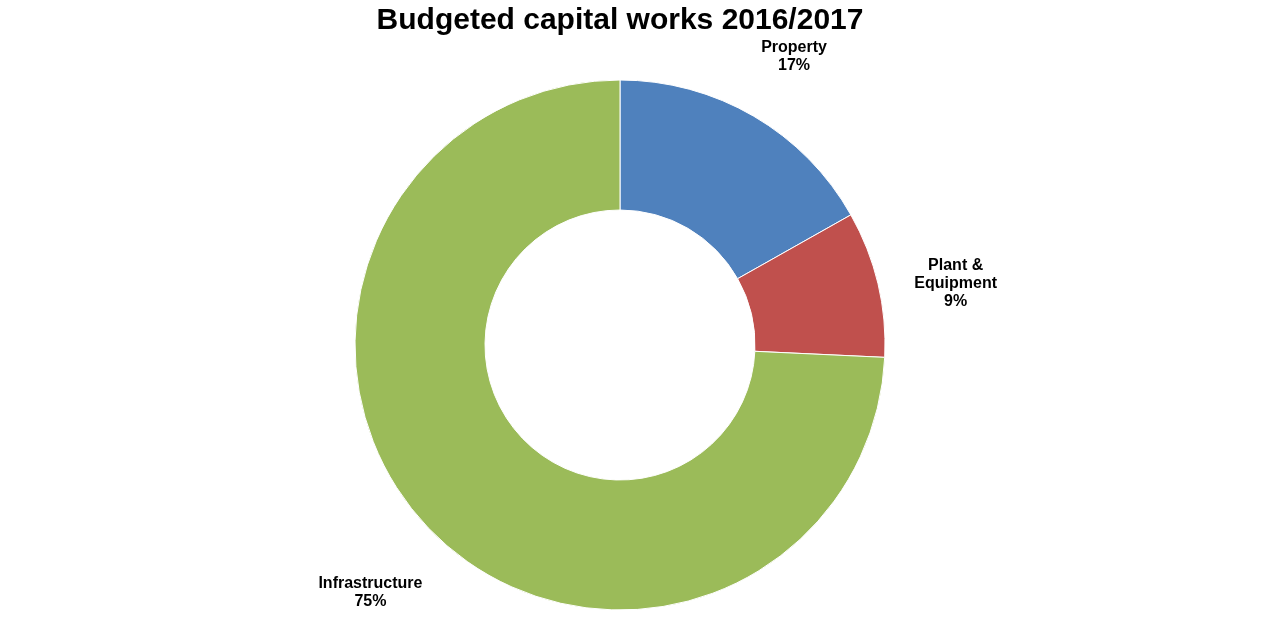  Describe the element at coordinates (370, 583) in the screenshot. I see `slice-label: Infrastructure` at that location.